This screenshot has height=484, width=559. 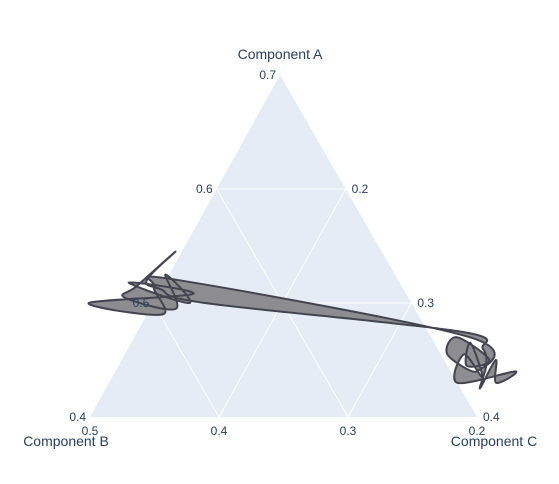 I want to click on axis-b-title: Component B, so click(x=66, y=441).